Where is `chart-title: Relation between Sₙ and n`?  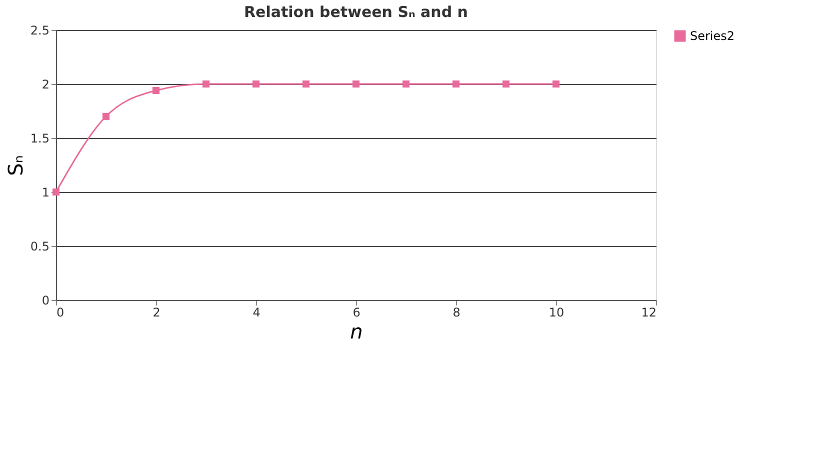 chart-title: Relation between Sₙ and n is located at coordinates (356, 12).